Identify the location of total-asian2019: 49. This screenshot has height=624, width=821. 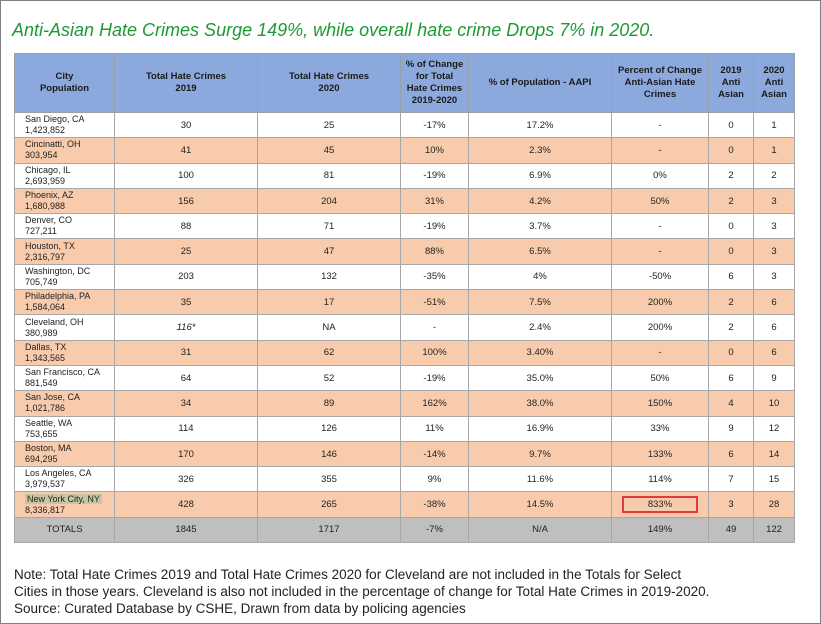
(731, 529).